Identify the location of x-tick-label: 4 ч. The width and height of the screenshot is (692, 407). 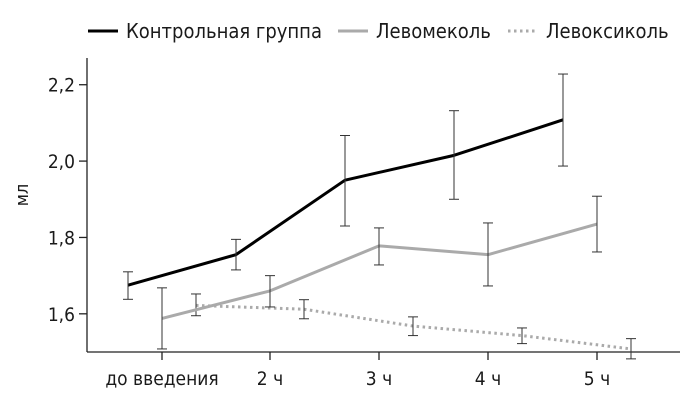
(488, 379).